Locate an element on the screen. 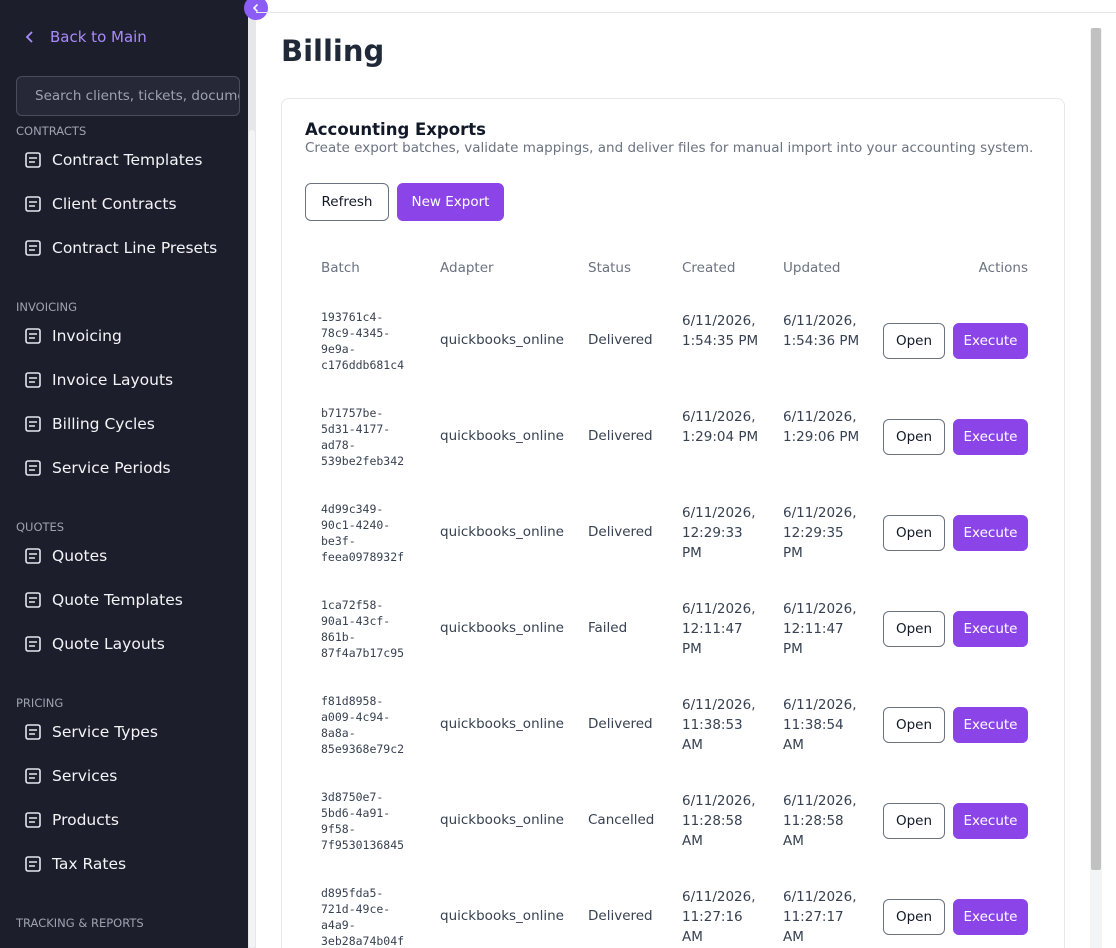 The width and height of the screenshot is (1116, 948). new-export-button: New Export is located at coordinates (450, 202).